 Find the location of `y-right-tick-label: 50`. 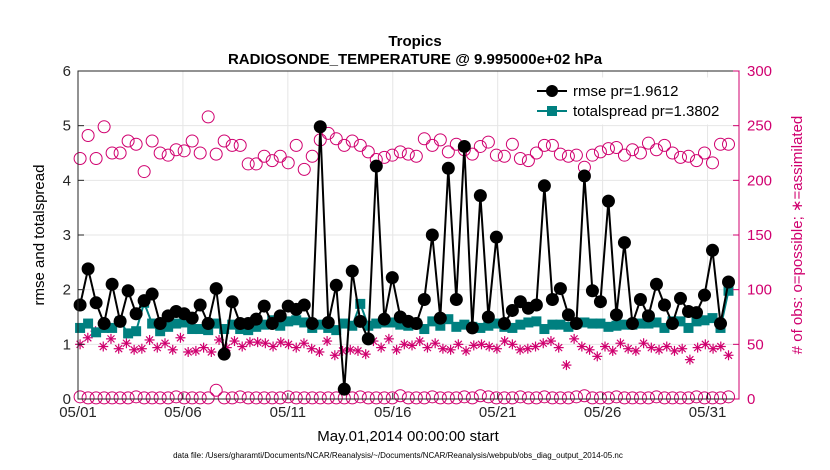

y-right-tick-label: 50 is located at coordinates (755, 344).